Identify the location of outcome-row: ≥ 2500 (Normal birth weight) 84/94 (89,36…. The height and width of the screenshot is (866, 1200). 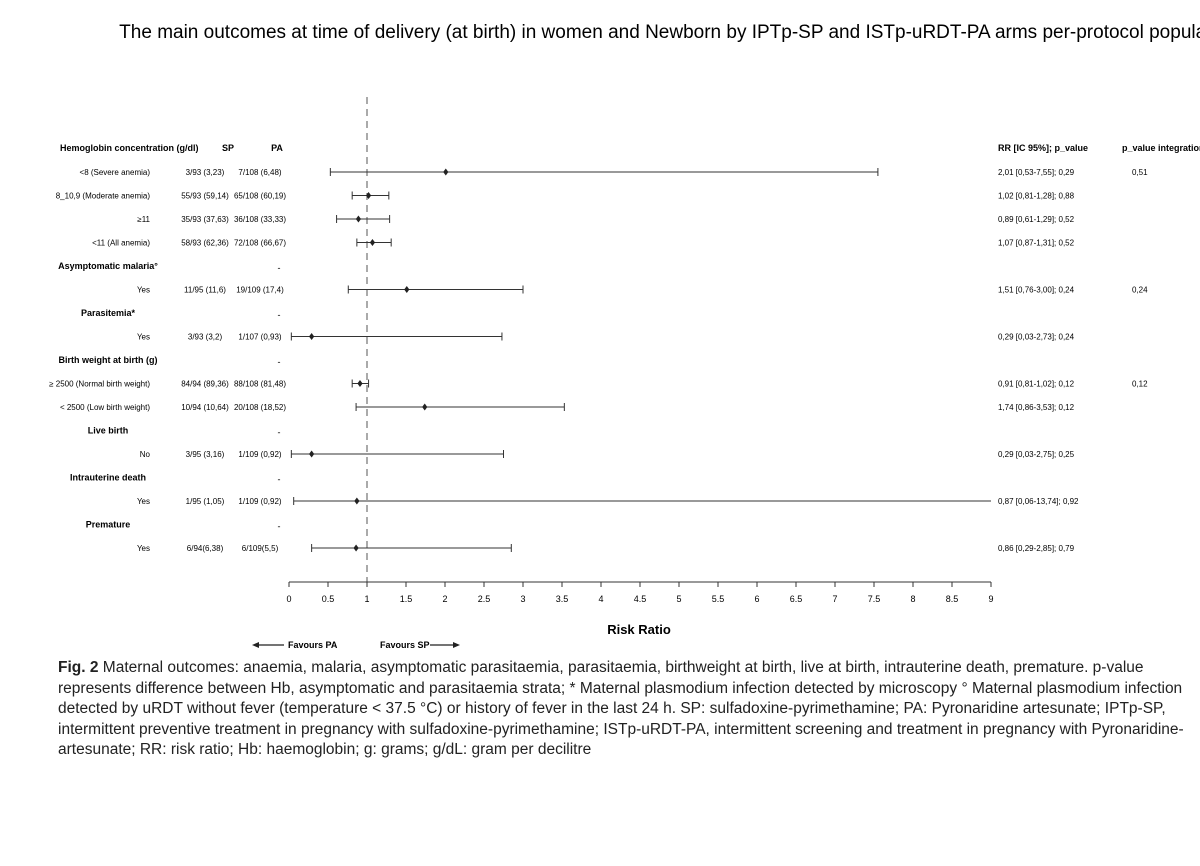
(598, 384).